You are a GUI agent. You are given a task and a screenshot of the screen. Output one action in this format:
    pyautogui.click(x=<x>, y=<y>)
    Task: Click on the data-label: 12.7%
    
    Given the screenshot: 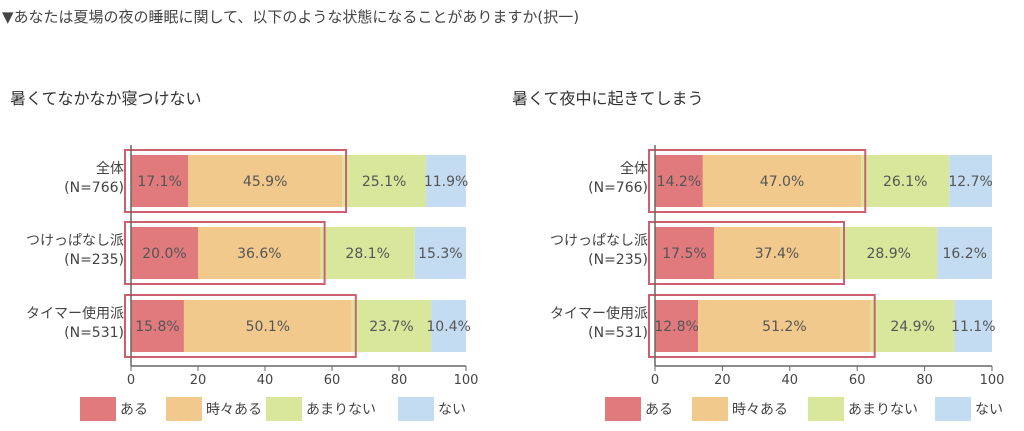 What is the action you would take?
    pyautogui.click(x=970, y=182)
    